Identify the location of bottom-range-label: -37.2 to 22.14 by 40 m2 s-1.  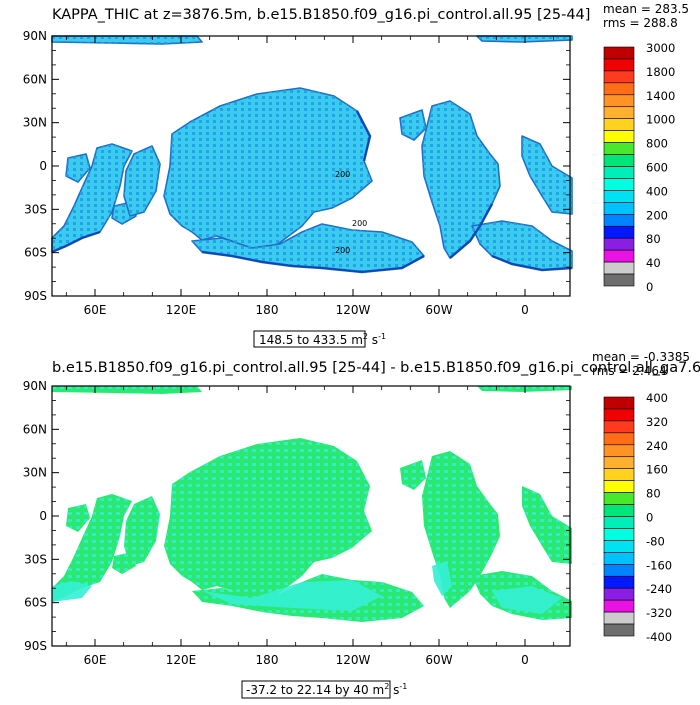
(326, 689).